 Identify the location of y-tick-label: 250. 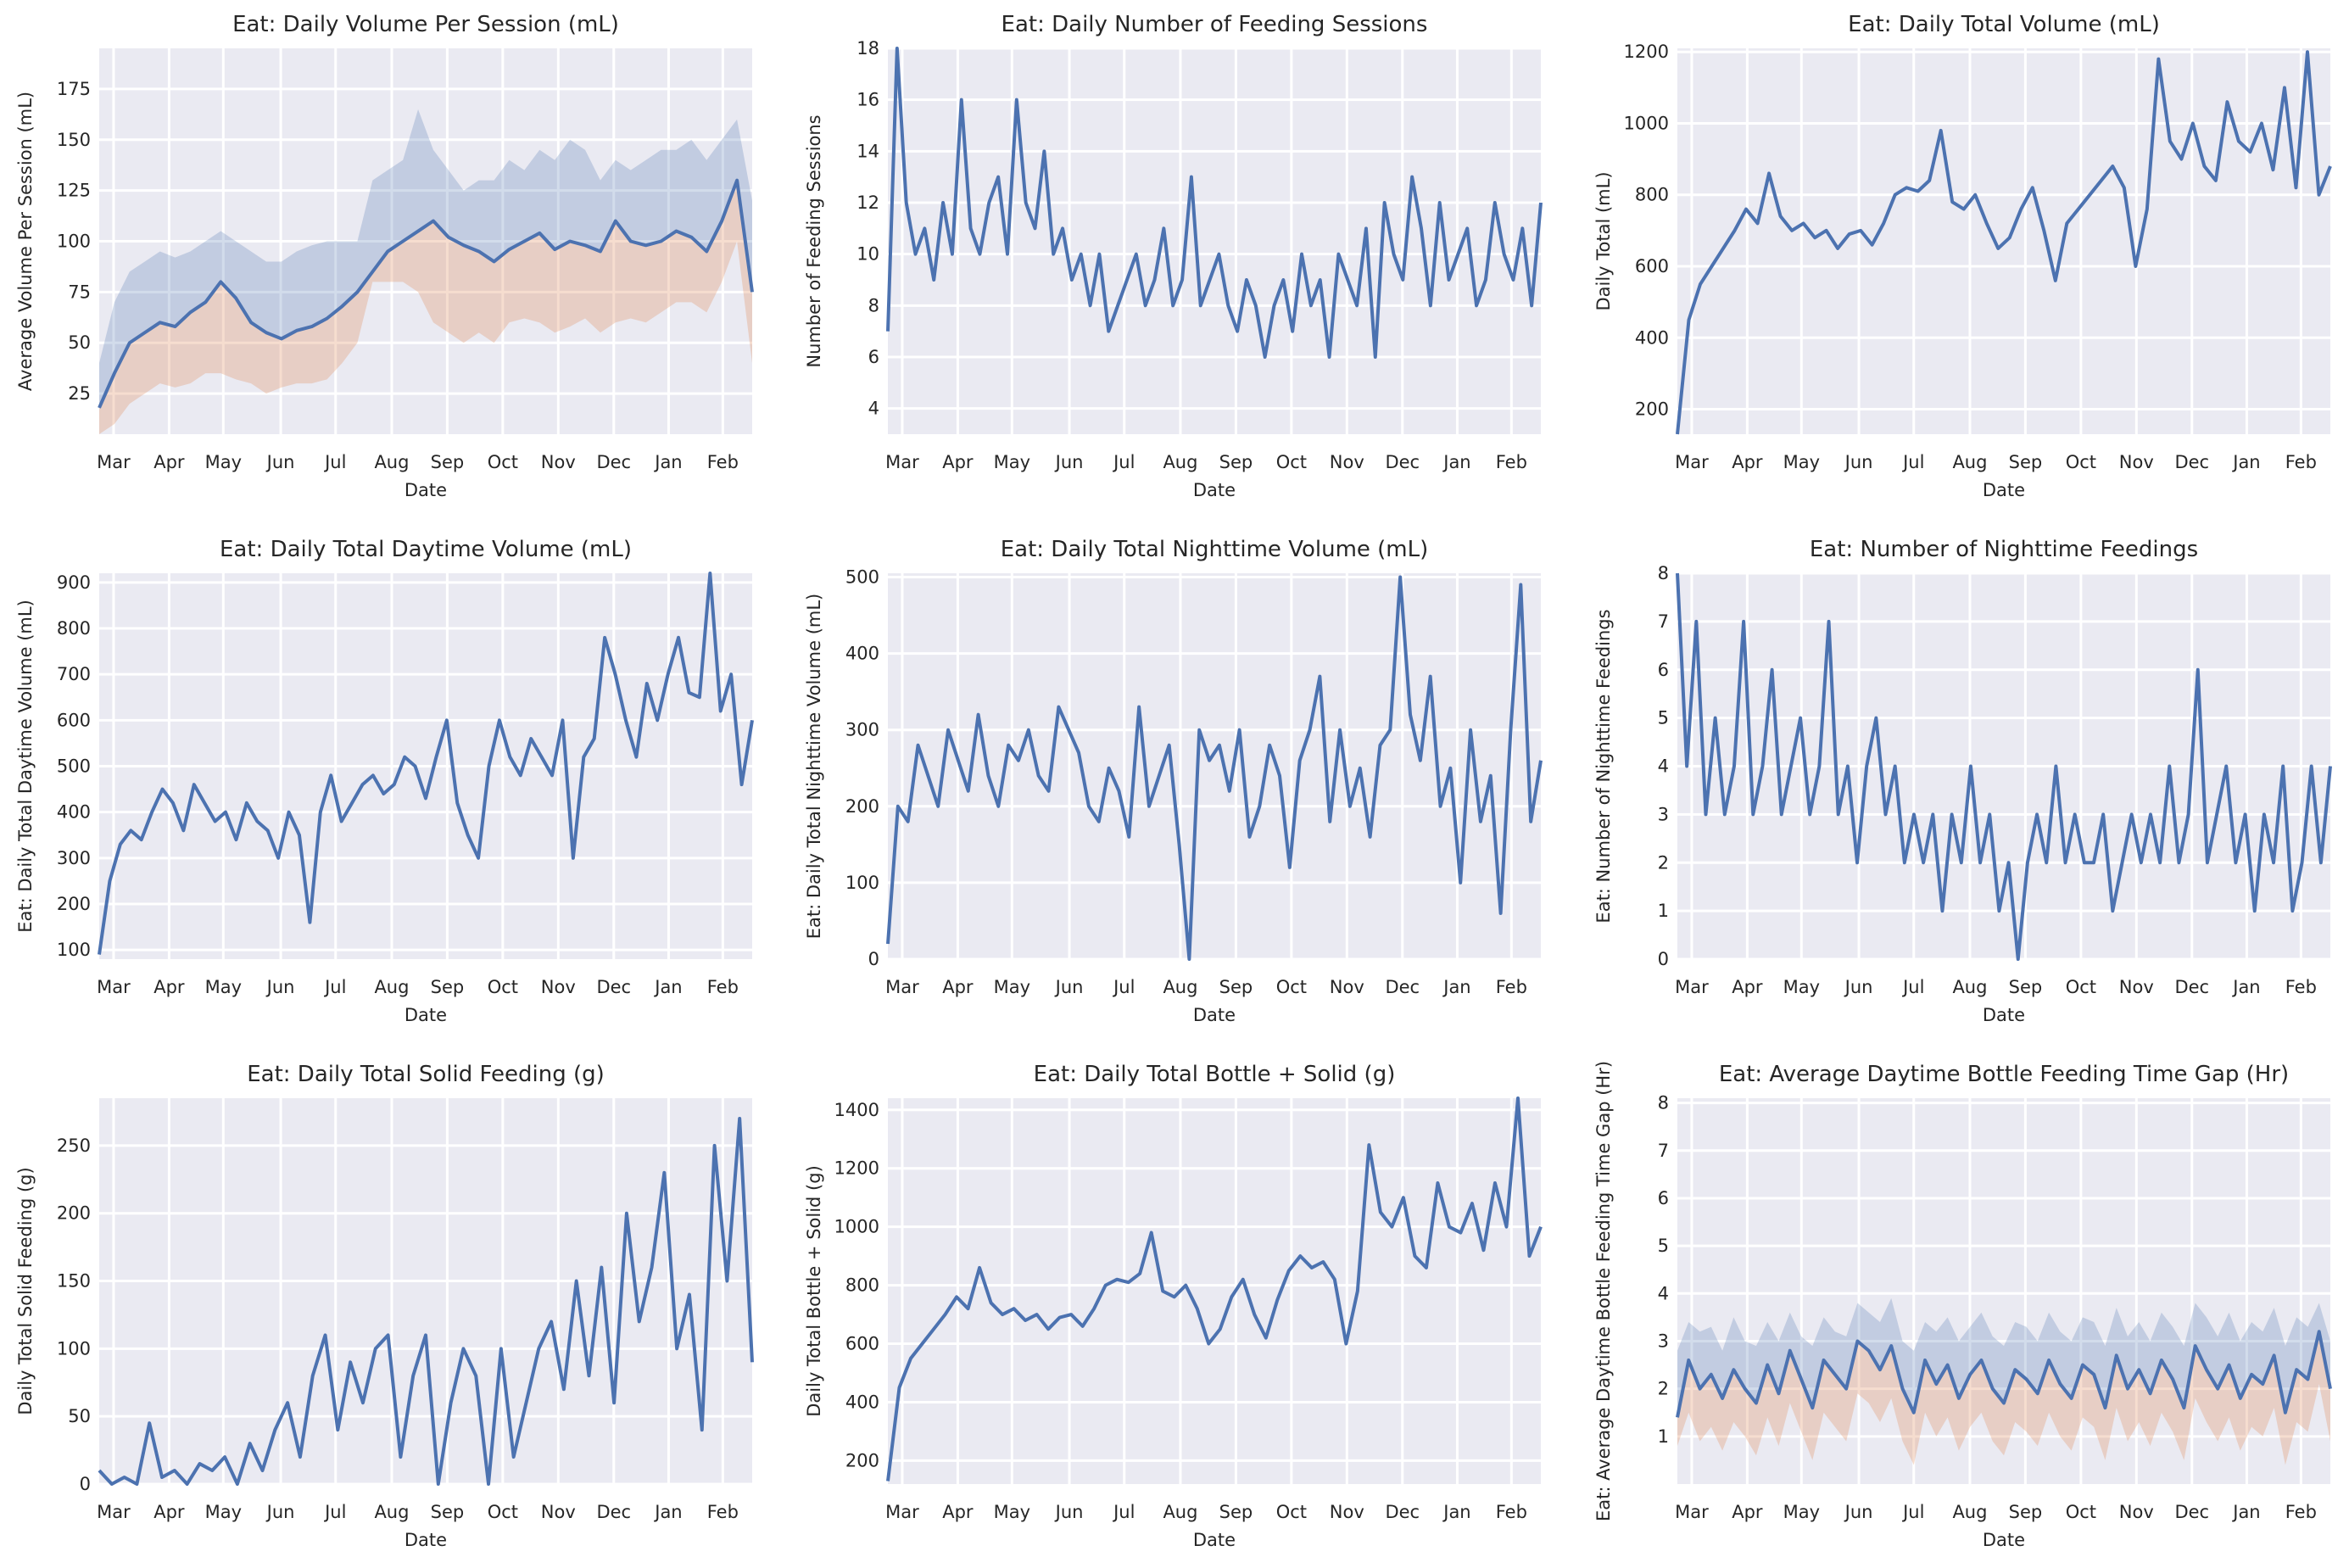
(74, 1146).